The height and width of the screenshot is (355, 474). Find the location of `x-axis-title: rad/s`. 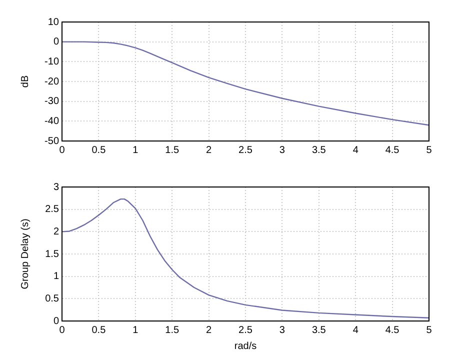

x-axis-title: rad/s is located at coordinates (245, 346).